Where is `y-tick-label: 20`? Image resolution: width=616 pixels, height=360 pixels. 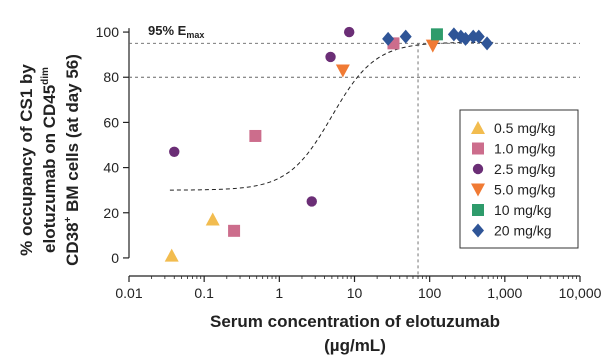
y-tick-label: 20 is located at coordinates (111, 213).